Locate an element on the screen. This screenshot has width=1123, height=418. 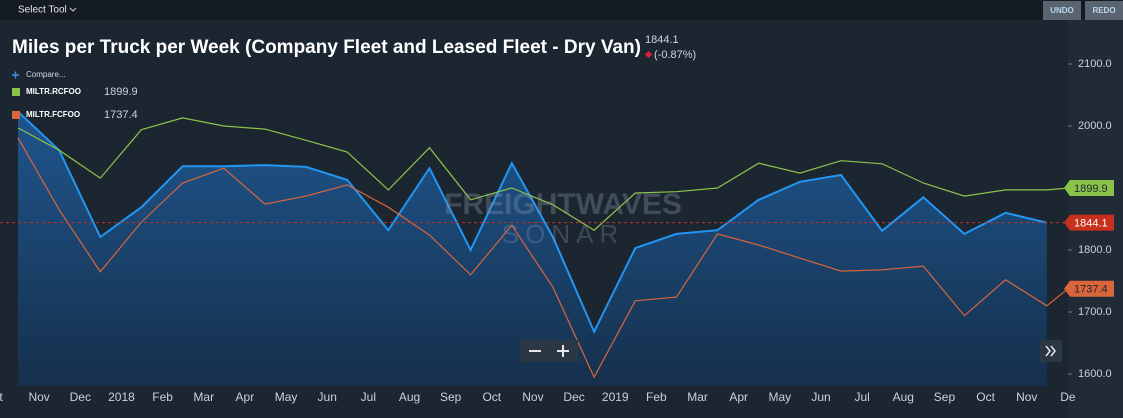
x-tick-label: ct is located at coordinates (1, 397).